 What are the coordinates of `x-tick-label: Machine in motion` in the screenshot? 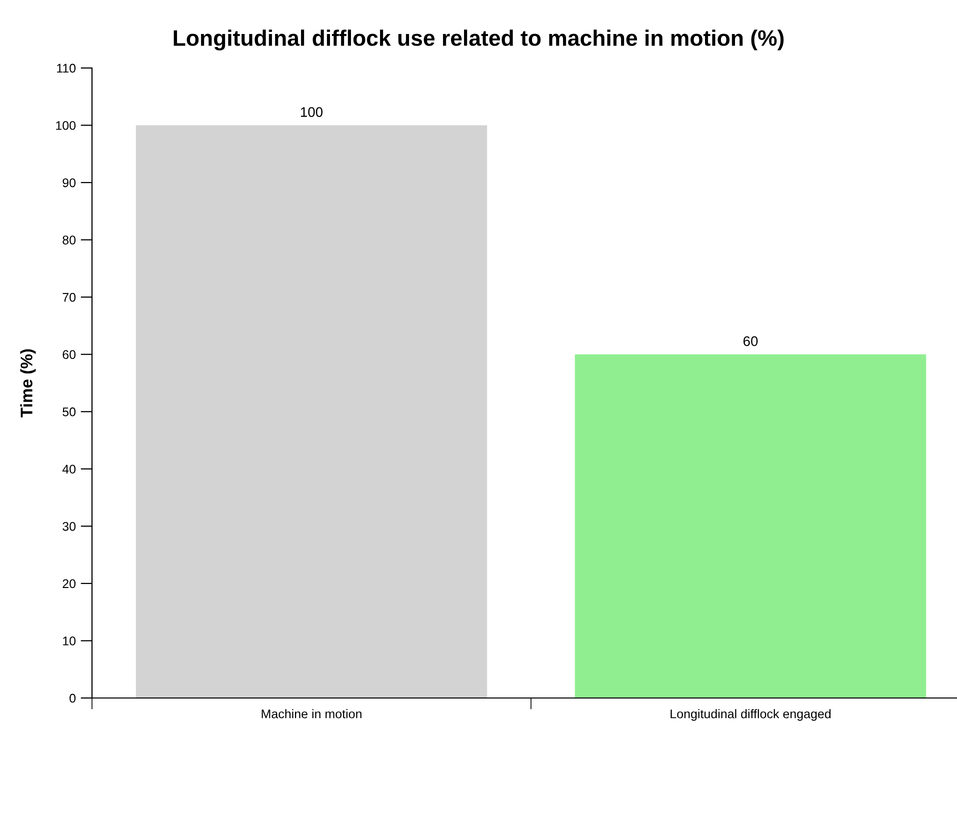 It's located at (312, 713).